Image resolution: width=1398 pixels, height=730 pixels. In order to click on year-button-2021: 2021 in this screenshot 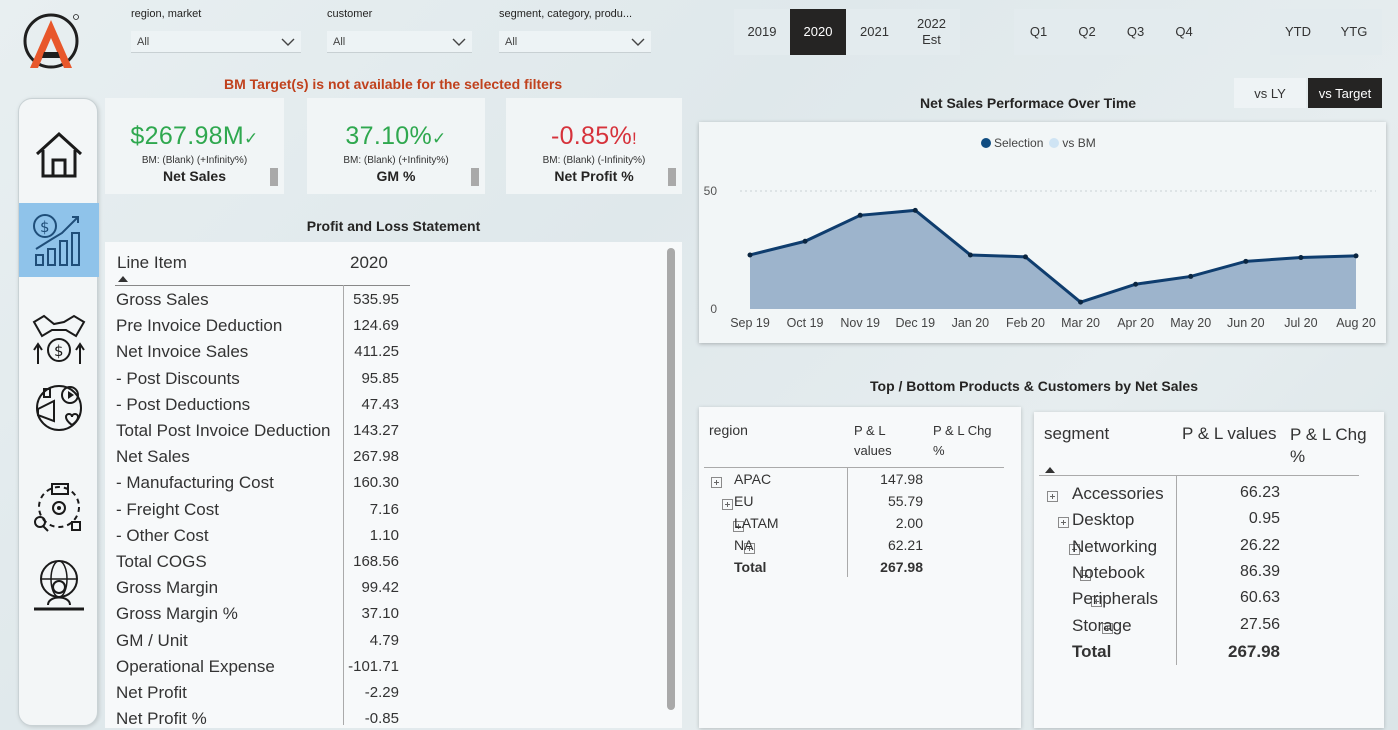, I will do `click(874, 31)`.